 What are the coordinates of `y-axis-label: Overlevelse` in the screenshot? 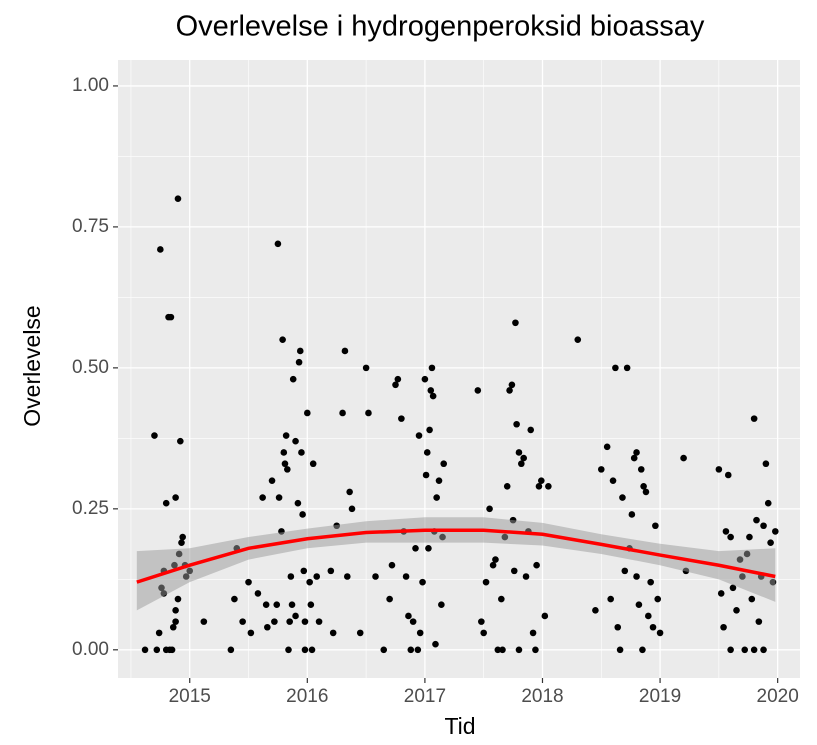 It's located at (32, 365).